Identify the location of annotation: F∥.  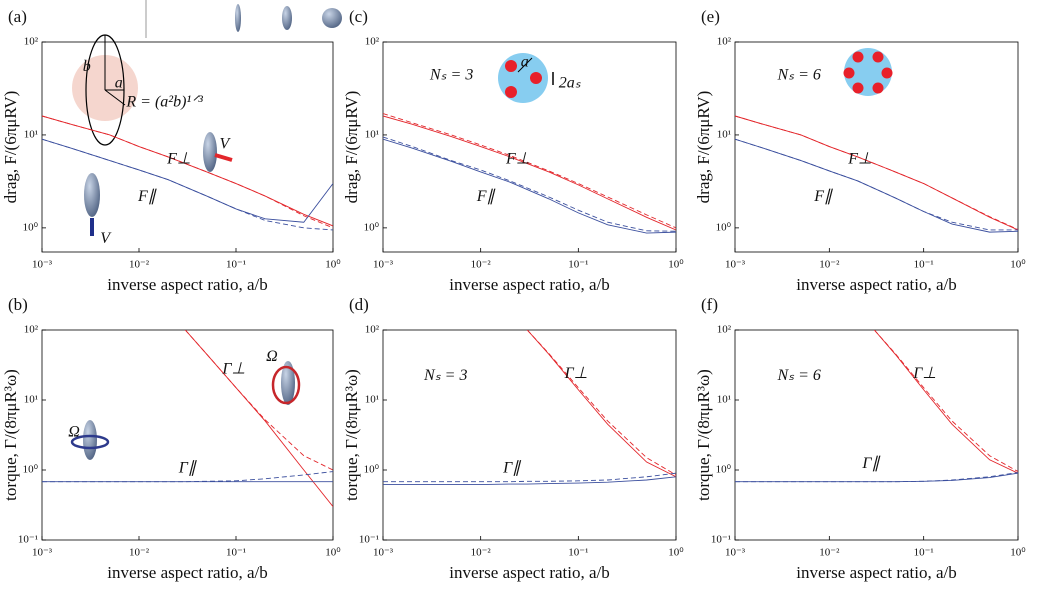
(823, 196).